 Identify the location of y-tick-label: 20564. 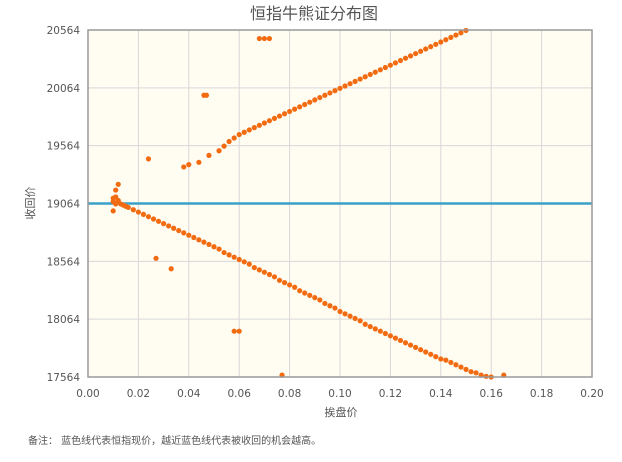
(64, 31).